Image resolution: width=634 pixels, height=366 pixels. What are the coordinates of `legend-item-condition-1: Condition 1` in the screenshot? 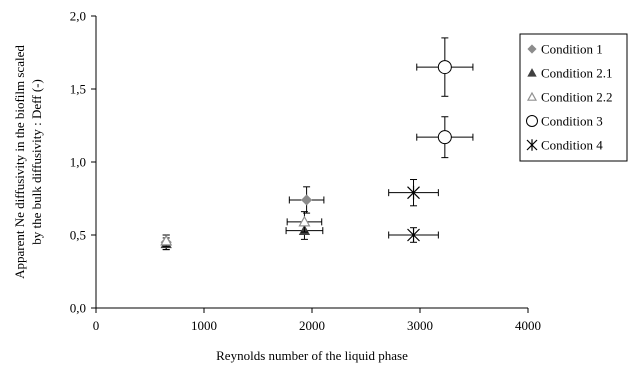 It's located at (565, 49).